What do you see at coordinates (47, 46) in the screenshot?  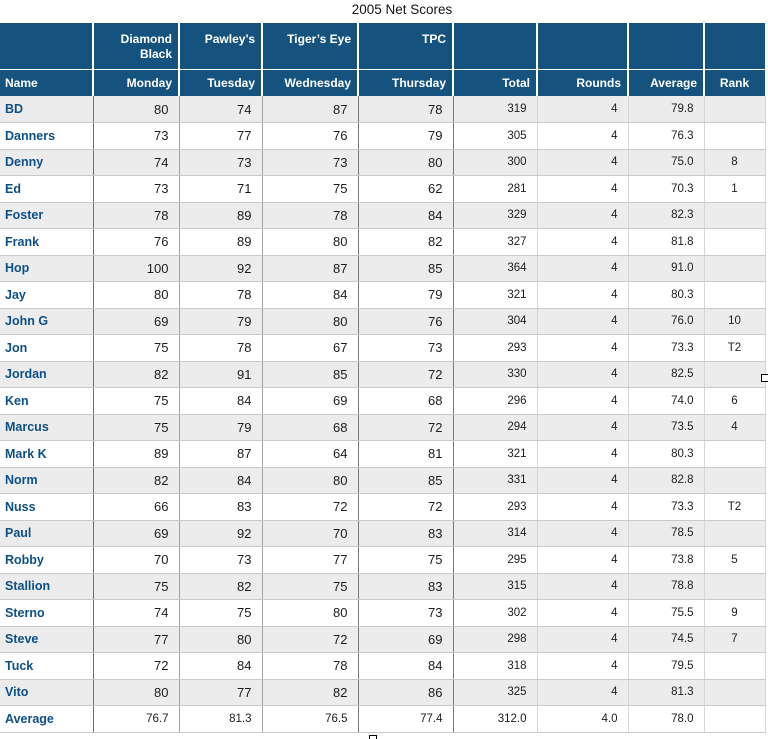 I see `course-header-empty` at bounding box center [47, 46].